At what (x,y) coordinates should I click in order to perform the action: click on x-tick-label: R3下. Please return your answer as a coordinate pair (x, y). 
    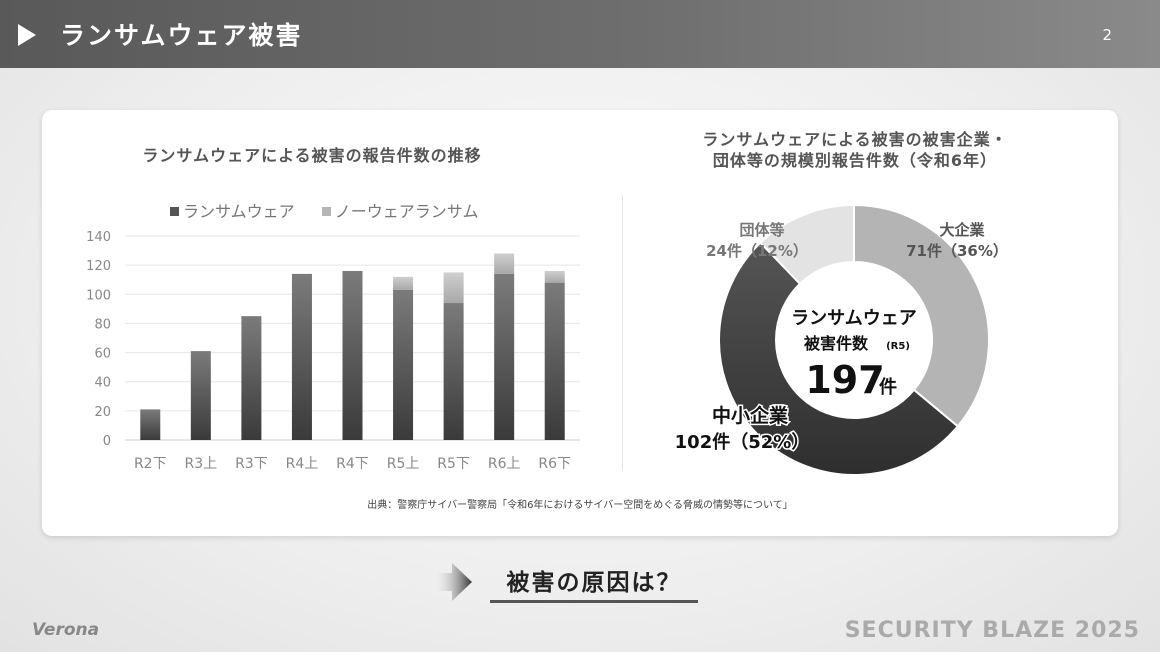
    Looking at the image, I should click on (251, 464).